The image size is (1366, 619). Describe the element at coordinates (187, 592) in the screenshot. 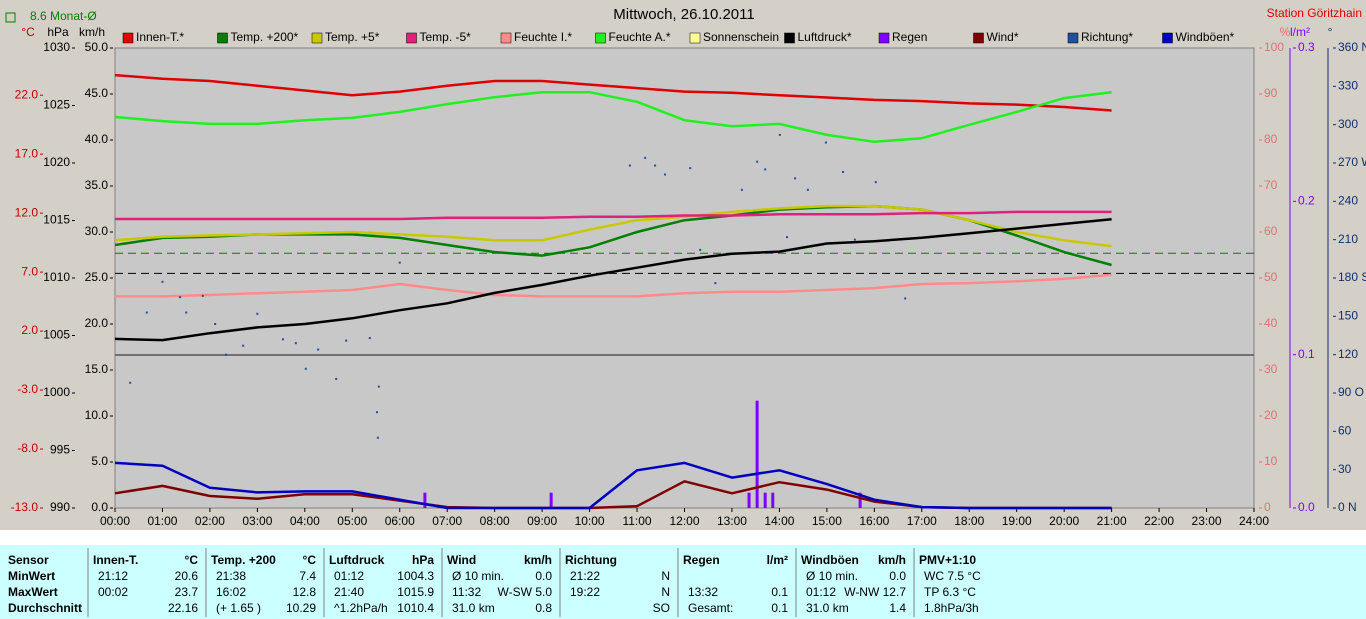

I see `table-cell: 23.7` at that location.